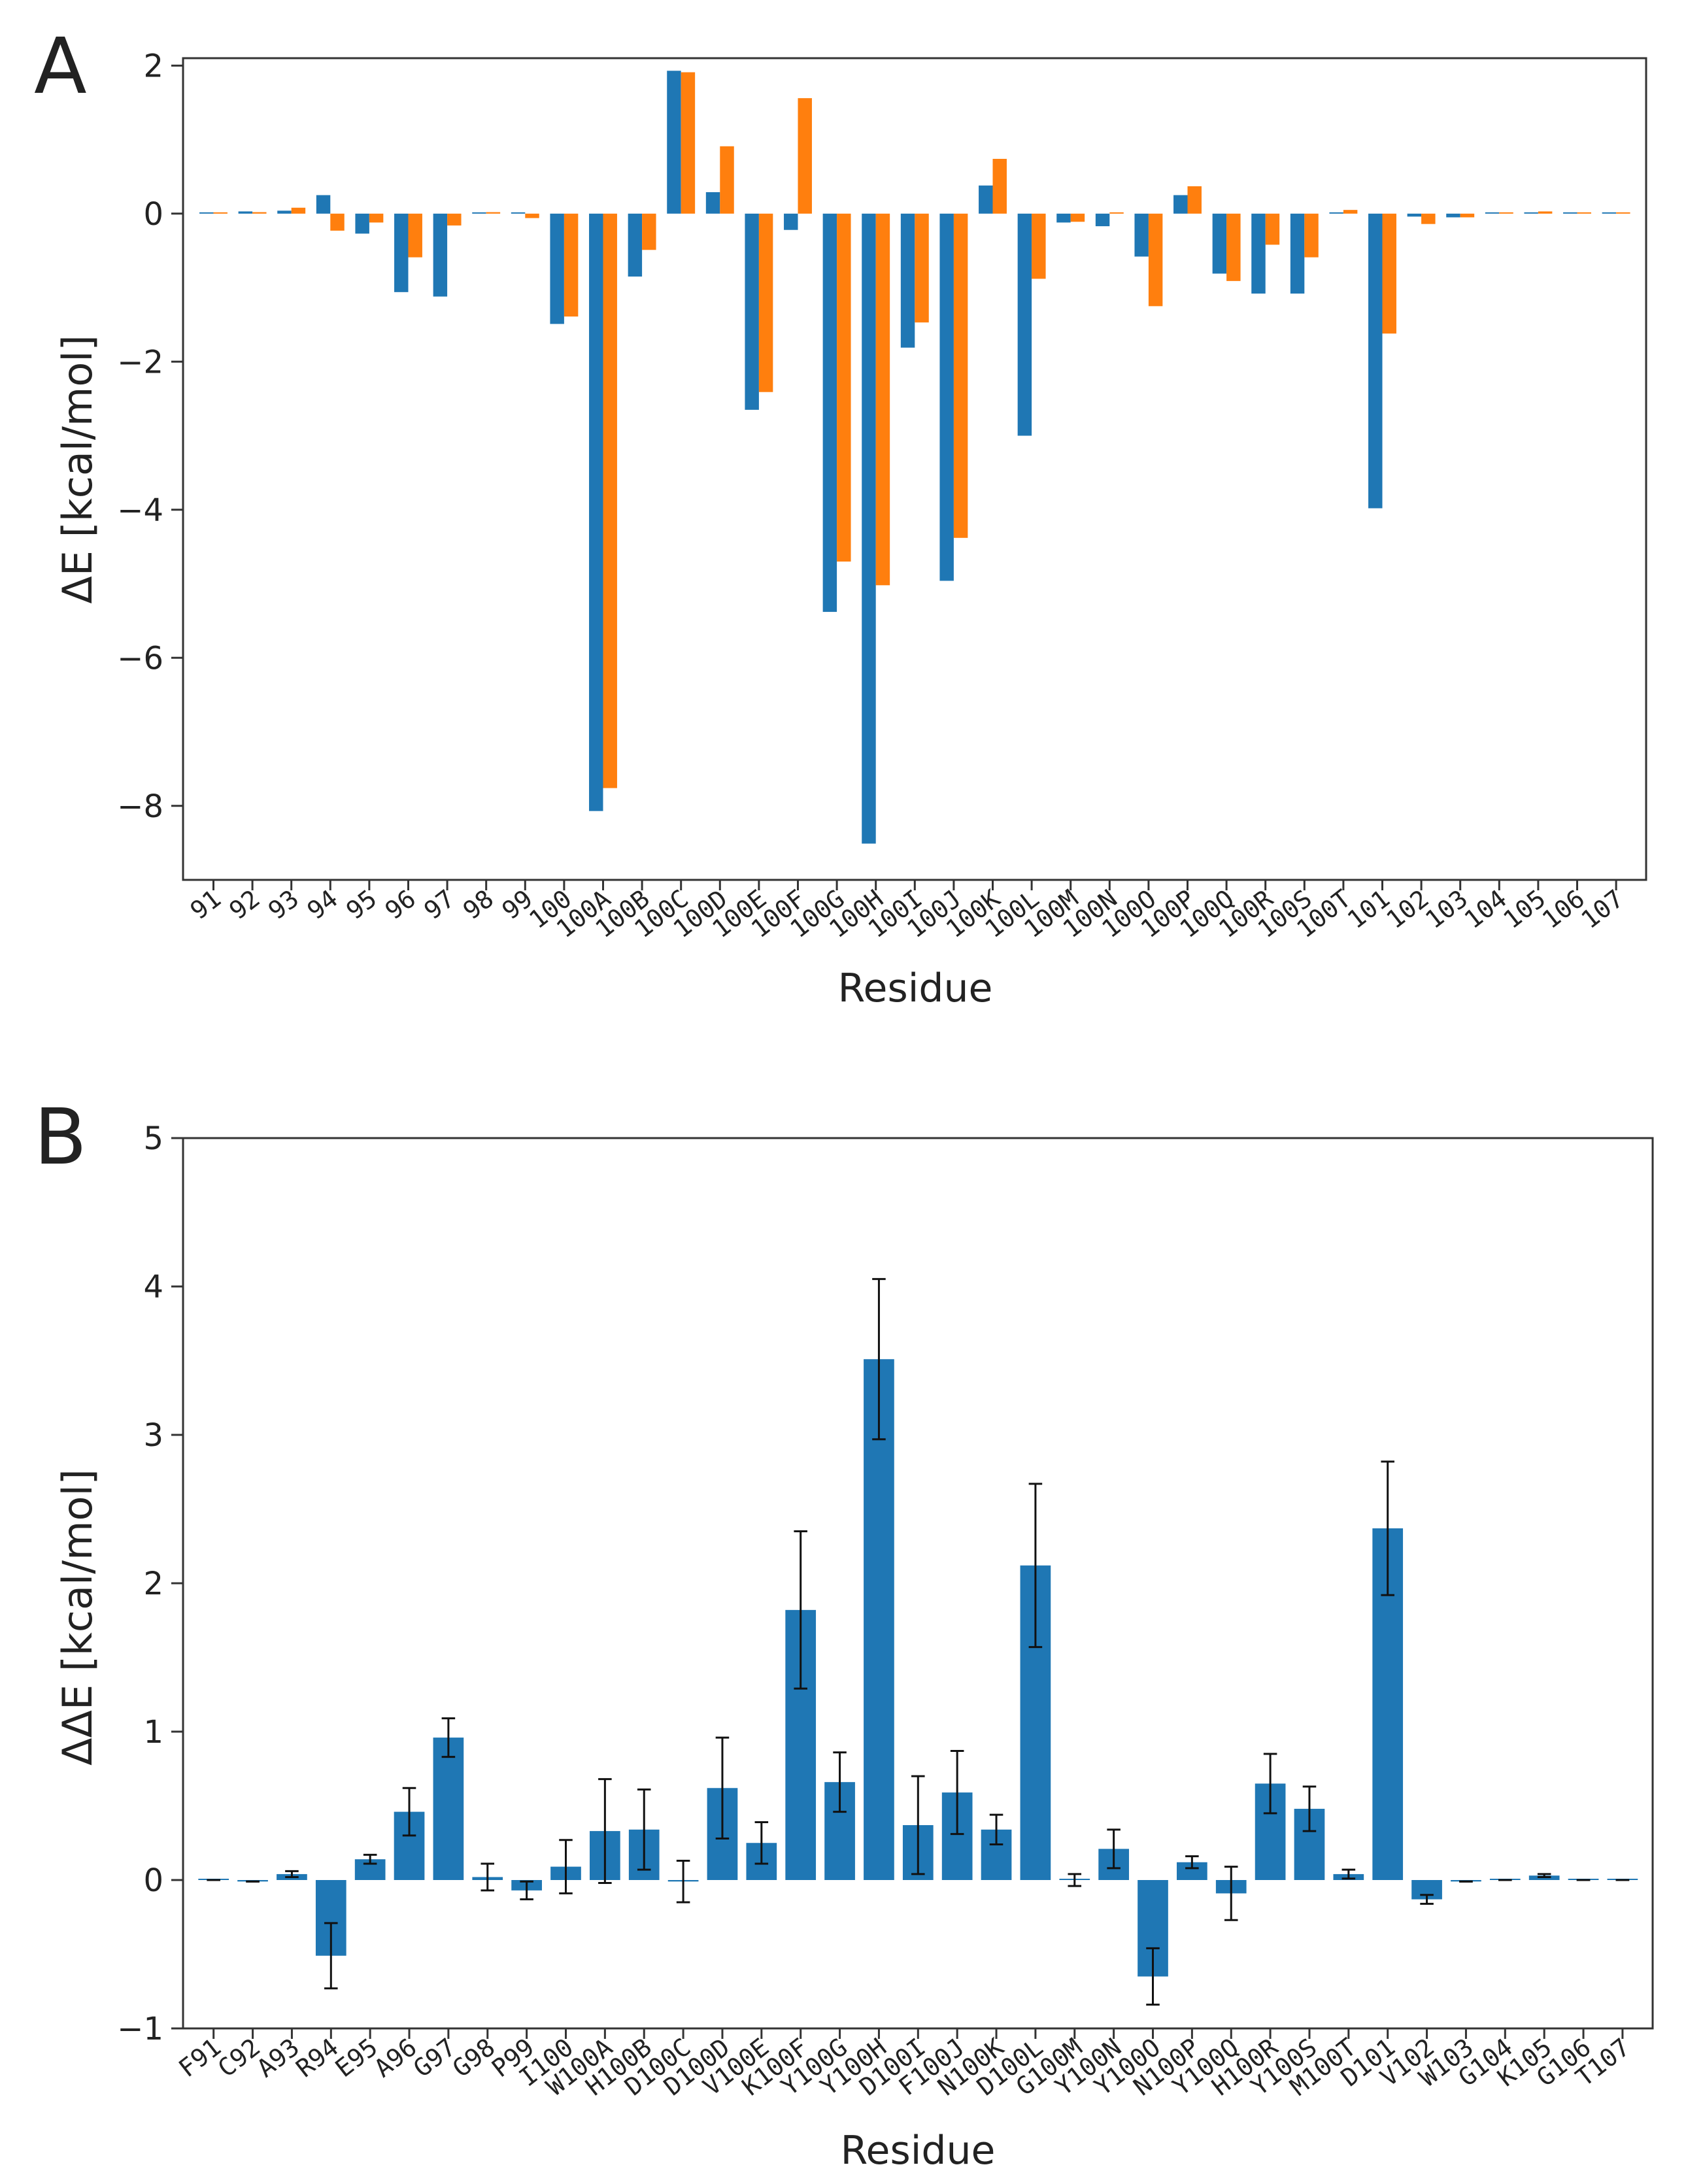 The image size is (1703, 2184). Describe the element at coordinates (1180, 204) in the screenshot. I see `bar-series-blue-100P` at that location.